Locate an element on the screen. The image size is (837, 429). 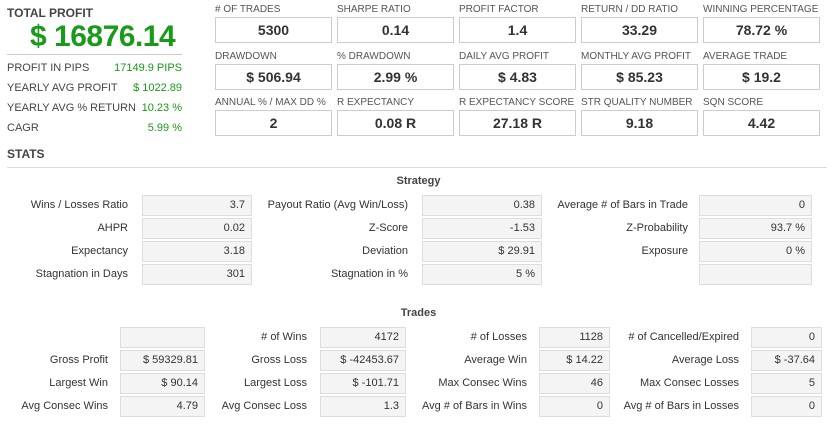
metric-label: R EXPECTANCY is located at coordinates (376, 102).